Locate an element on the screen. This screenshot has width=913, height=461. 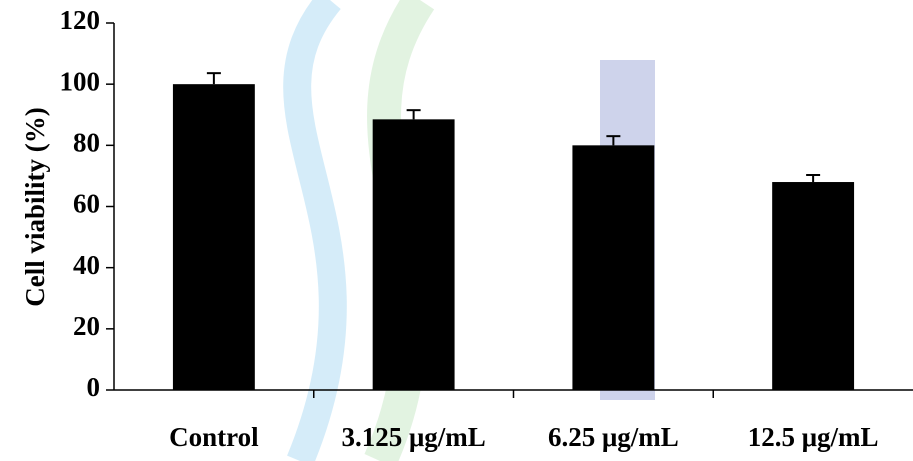
y-tick-label: 100 is located at coordinates (80, 81).